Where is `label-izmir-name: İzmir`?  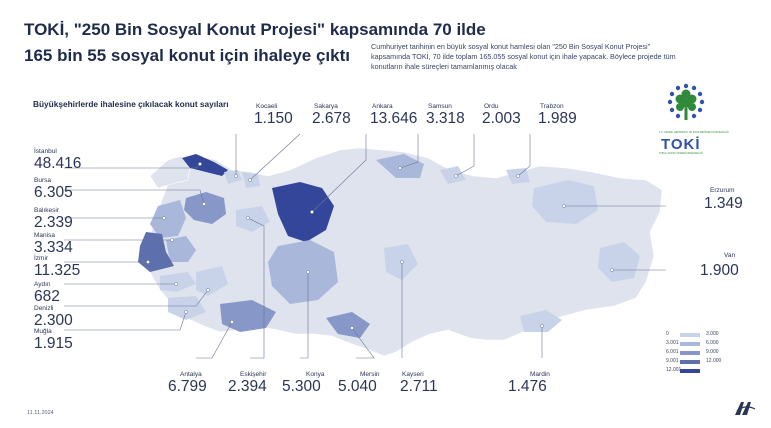 label-izmir-name: İzmir is located at coordinates (41, 257).